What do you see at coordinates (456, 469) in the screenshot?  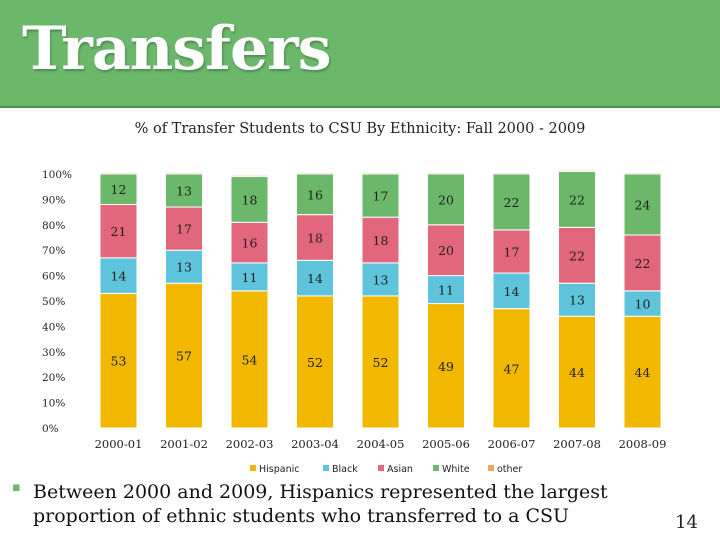 I see `legend-label: White` at bounding box center [456, 469].